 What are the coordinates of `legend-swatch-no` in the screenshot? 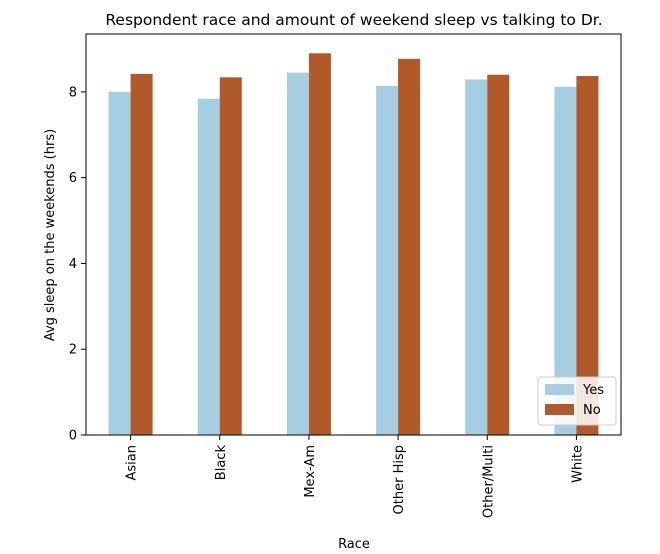 It's located at (559, 409).